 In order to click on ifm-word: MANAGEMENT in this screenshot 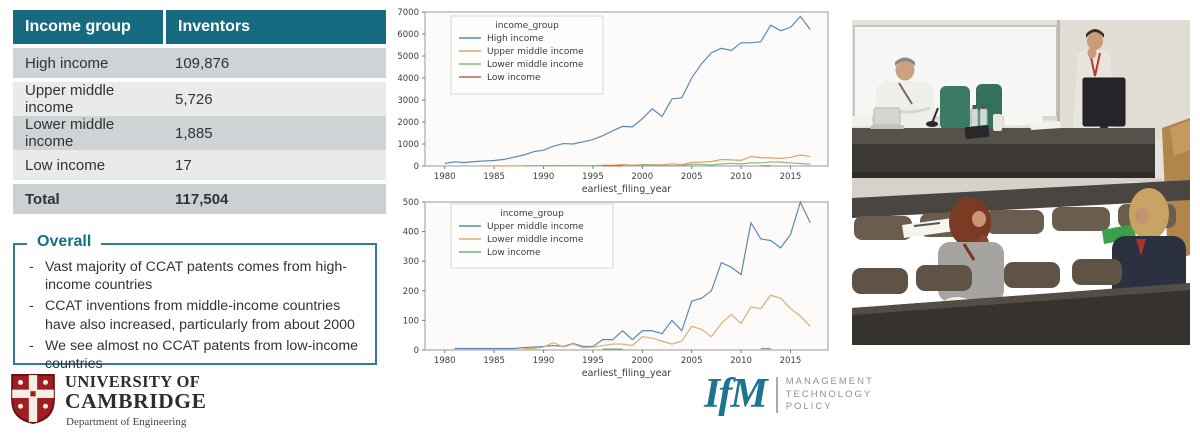, I will do `click(829, 382)`.